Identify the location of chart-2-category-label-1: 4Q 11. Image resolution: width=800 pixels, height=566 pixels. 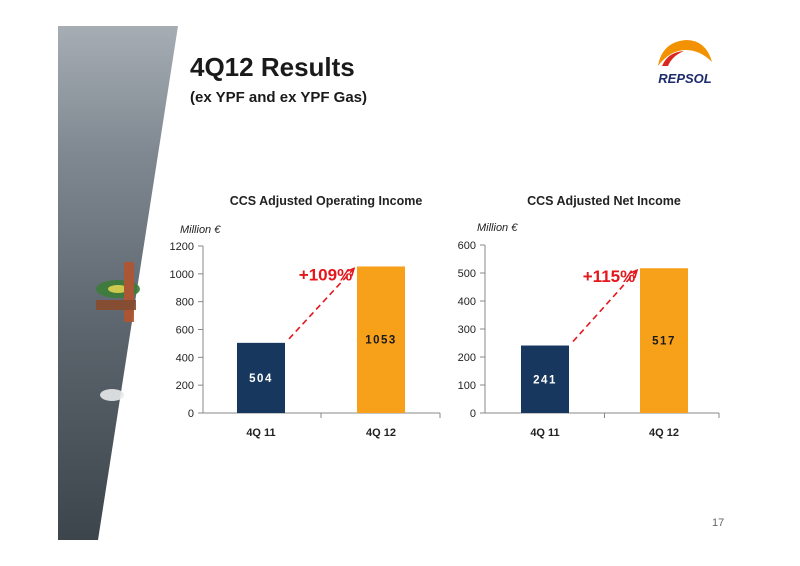
(544, 433).